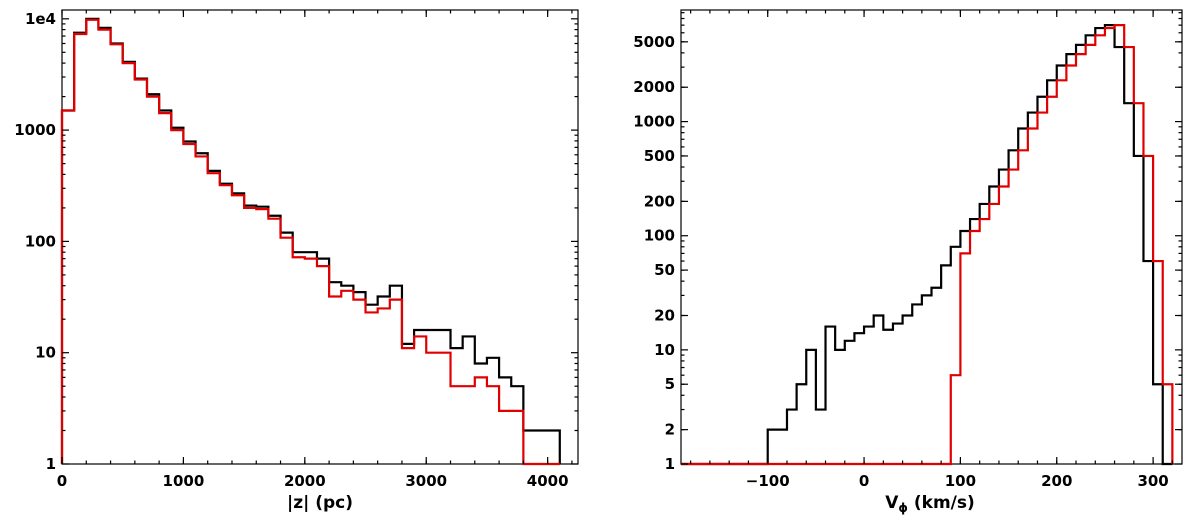 Image resolution: width=1200 pixels, height=525 pixels. Describe the element at coordinates (1056, 481) in the screenshot. I see `x-tick-label: 200` at that location.